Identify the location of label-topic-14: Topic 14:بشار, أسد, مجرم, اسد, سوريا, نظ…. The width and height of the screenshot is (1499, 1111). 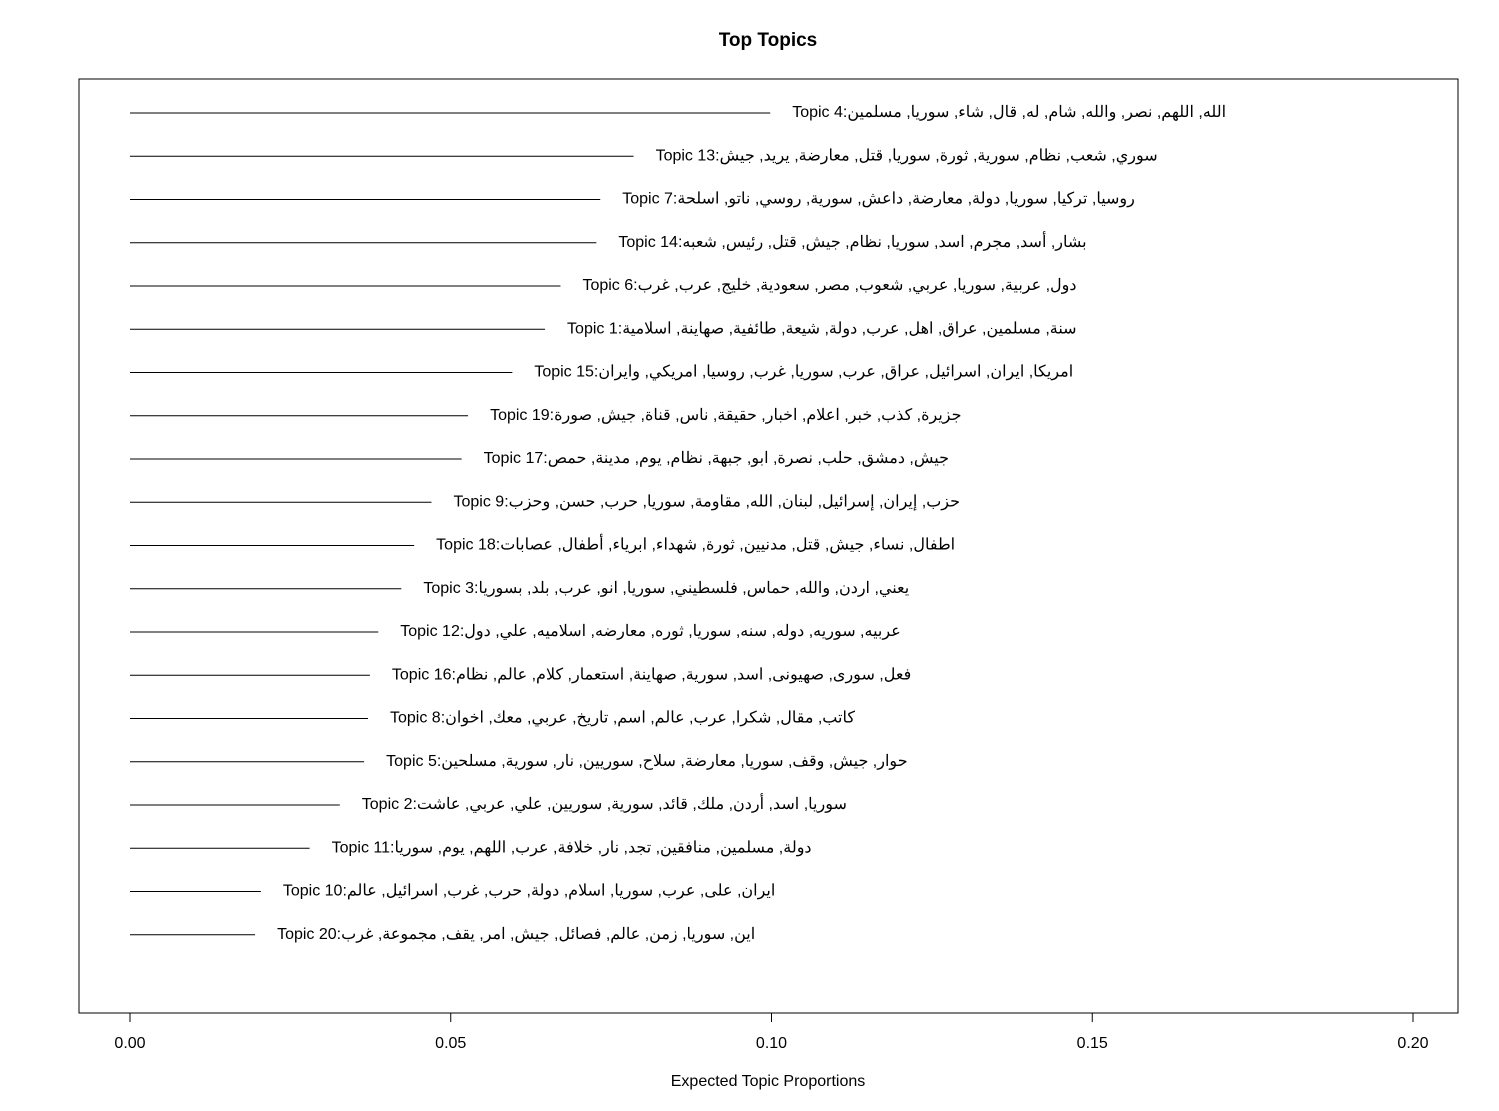
(852, 241).